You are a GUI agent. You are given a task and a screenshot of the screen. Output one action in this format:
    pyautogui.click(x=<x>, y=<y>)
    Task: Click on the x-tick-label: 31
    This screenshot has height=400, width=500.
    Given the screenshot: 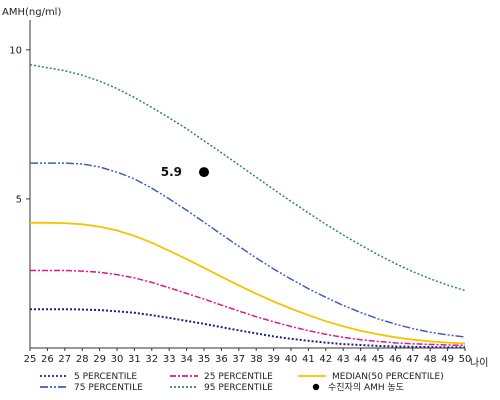 What is the action you would take?
    pyautogui.click(x=134, y=359)
    